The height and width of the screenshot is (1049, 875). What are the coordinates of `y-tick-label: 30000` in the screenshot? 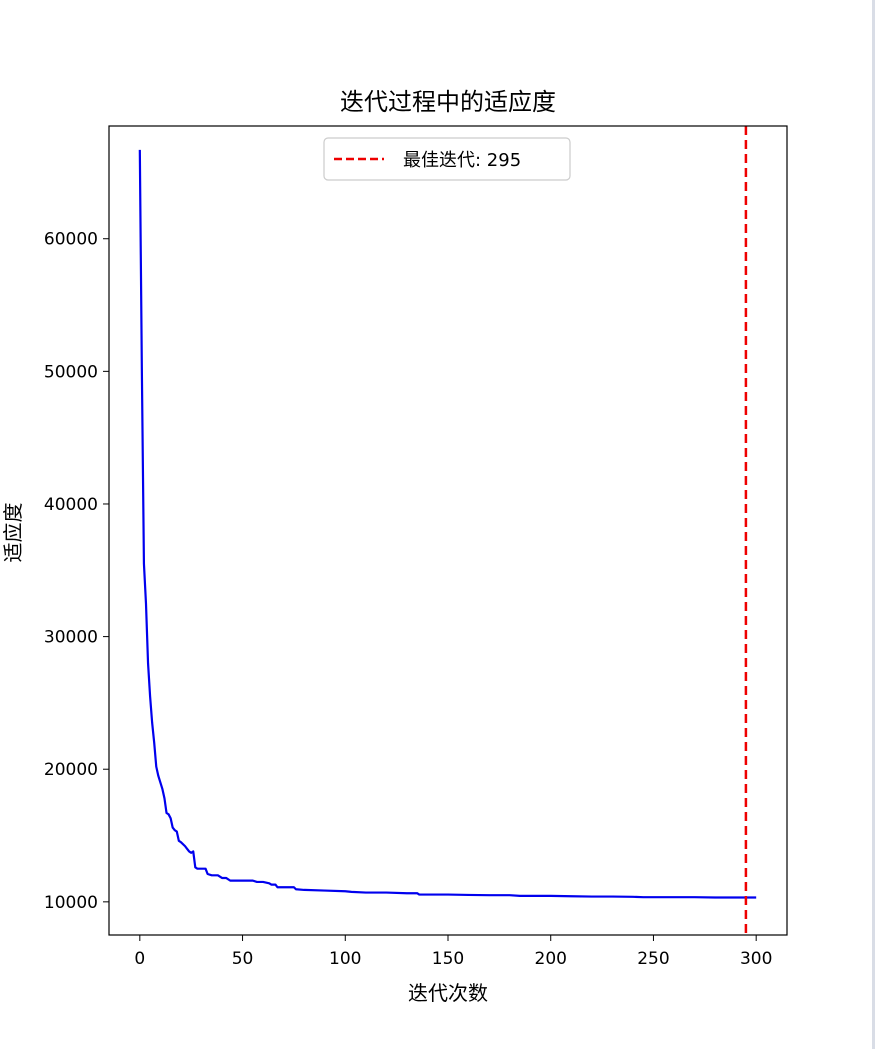 It's located at (71, 638).